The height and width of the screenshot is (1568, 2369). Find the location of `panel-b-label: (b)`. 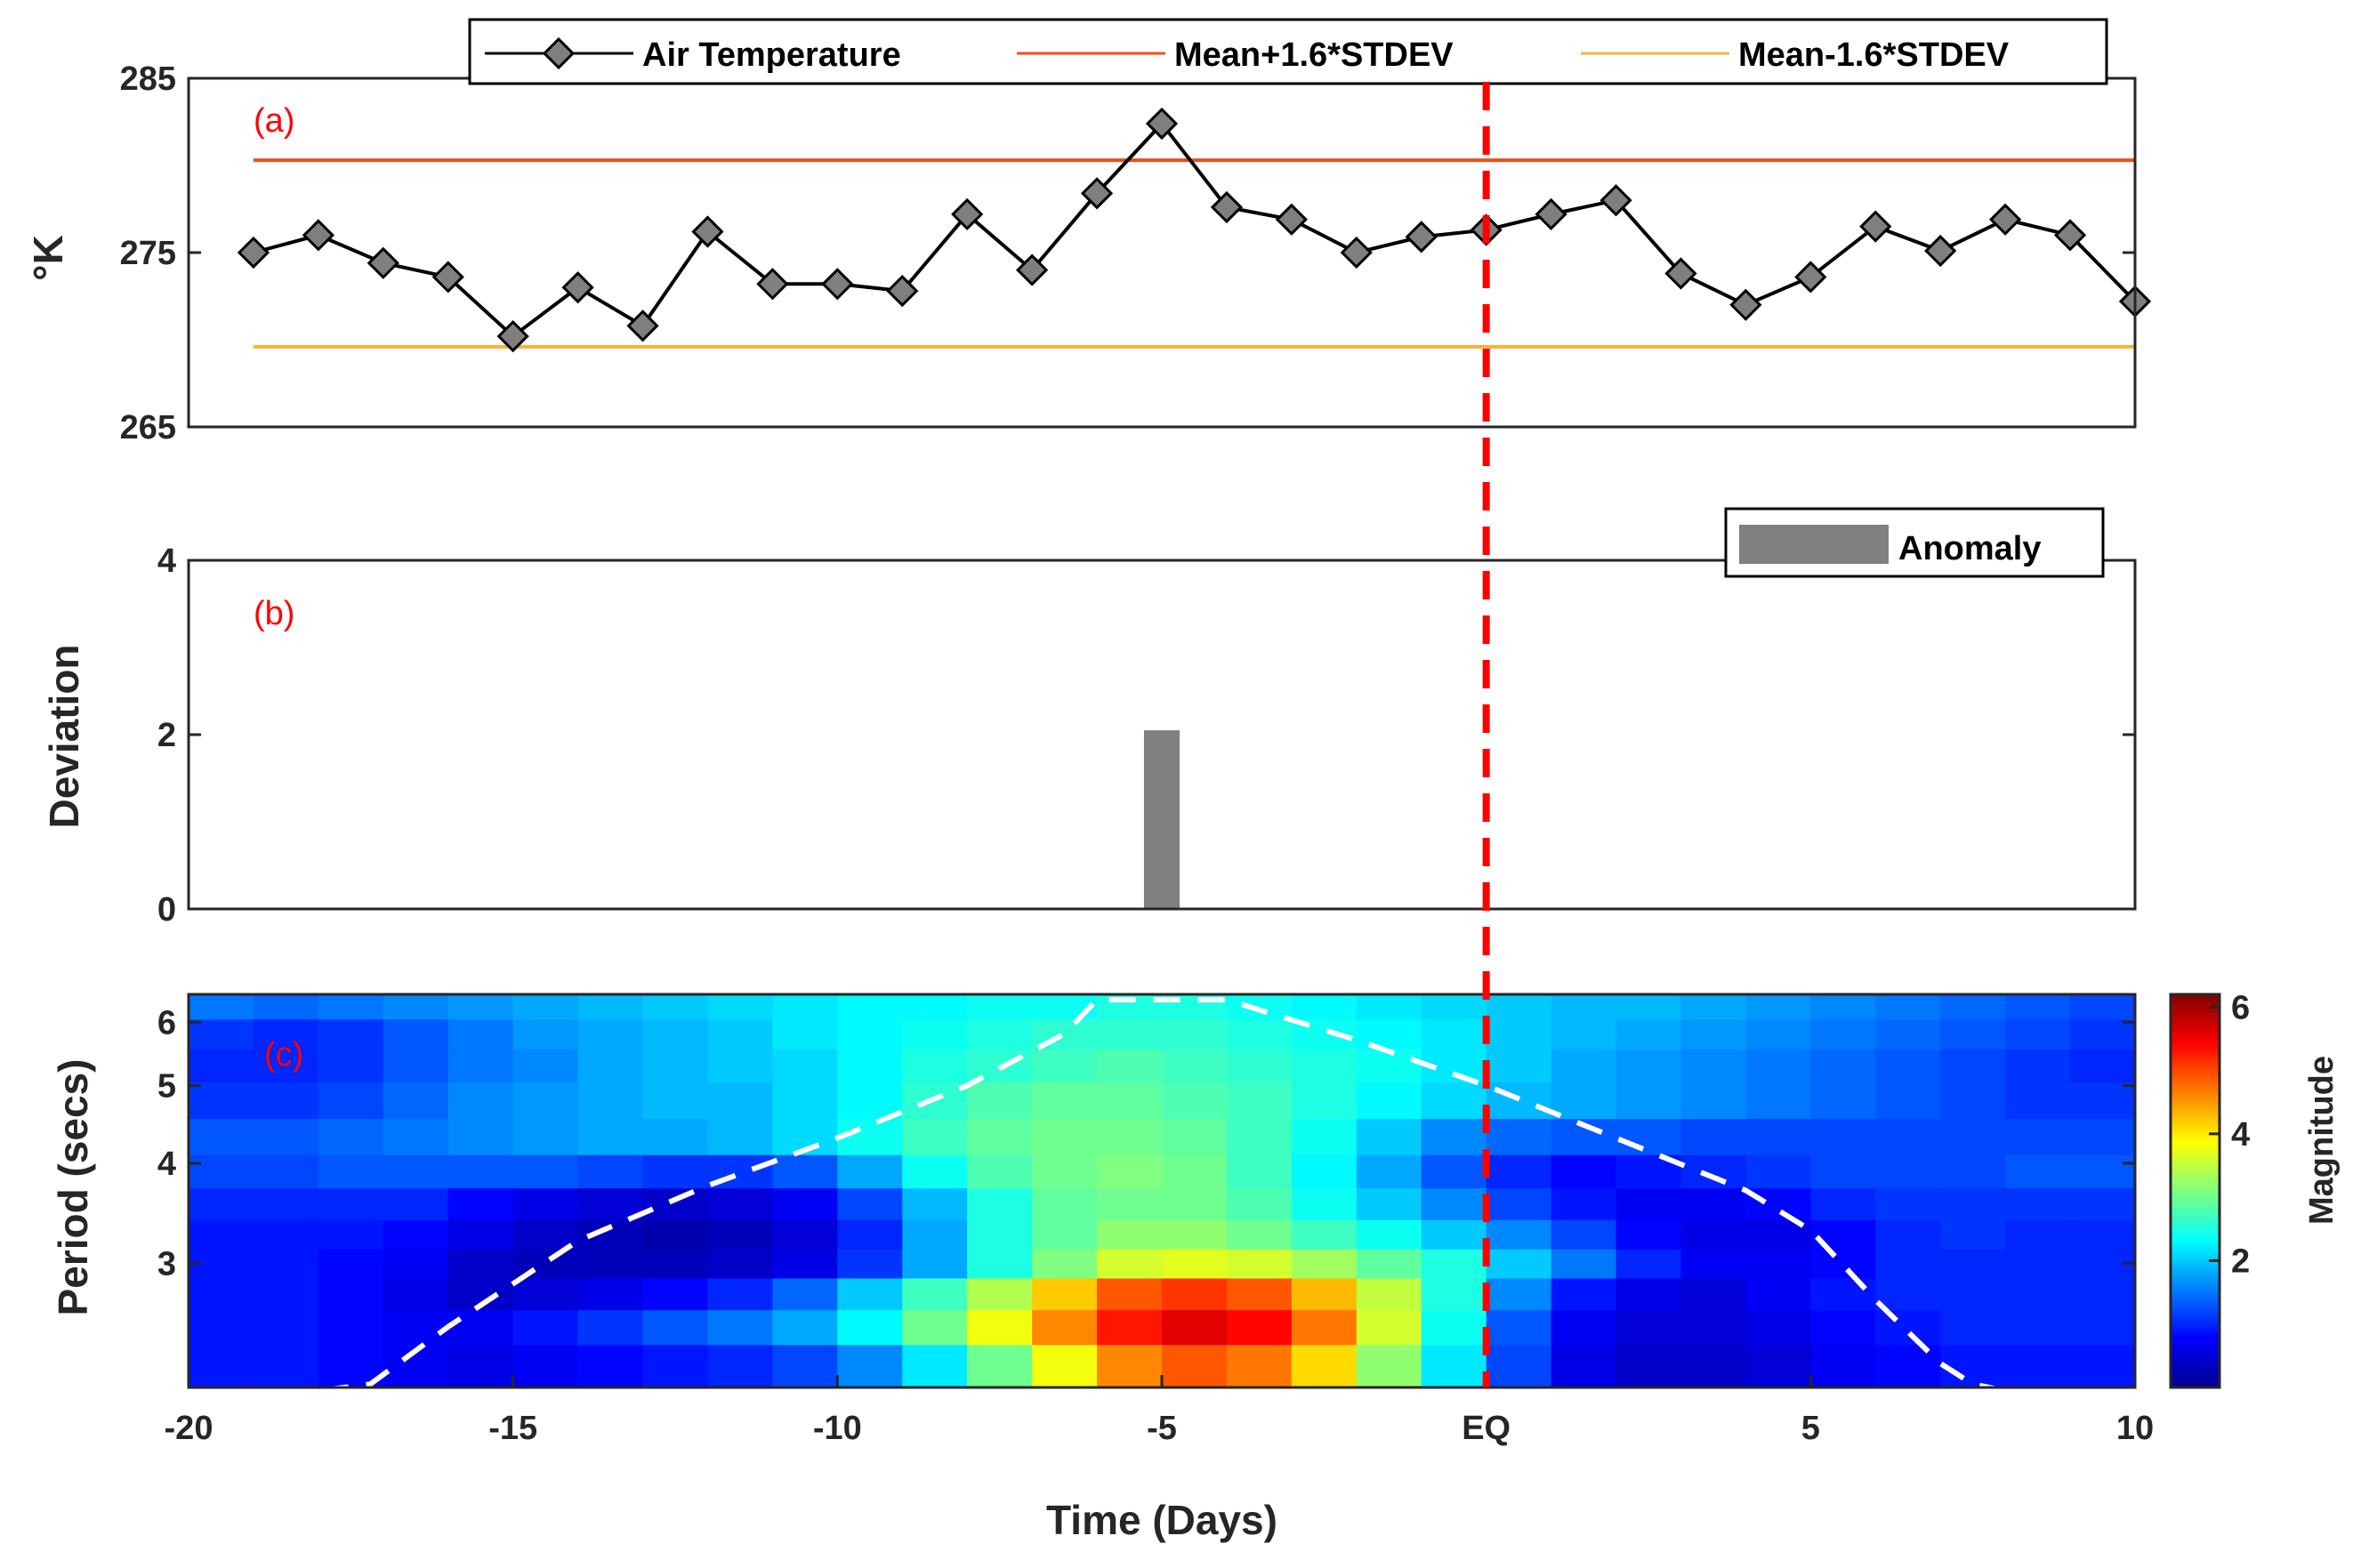

panel-b-label: (b) is located at coordinates (274, 613).